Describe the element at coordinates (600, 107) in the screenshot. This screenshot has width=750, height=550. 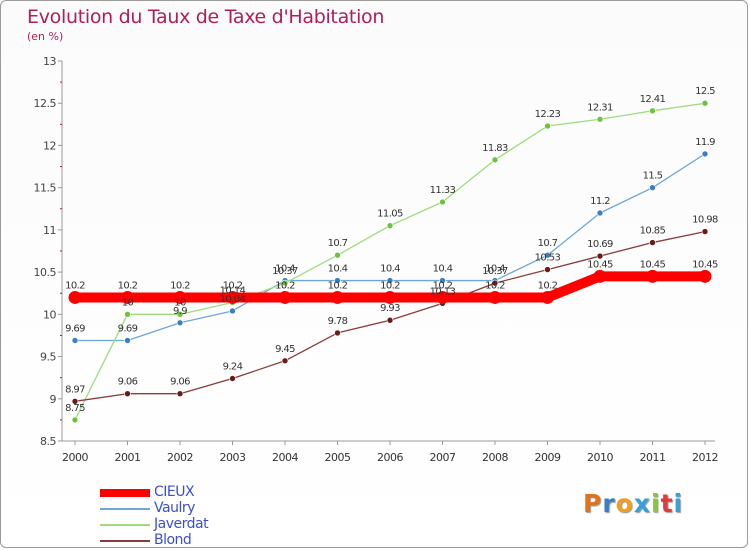
I see `data-label-javerdat: 12.31` at that location.